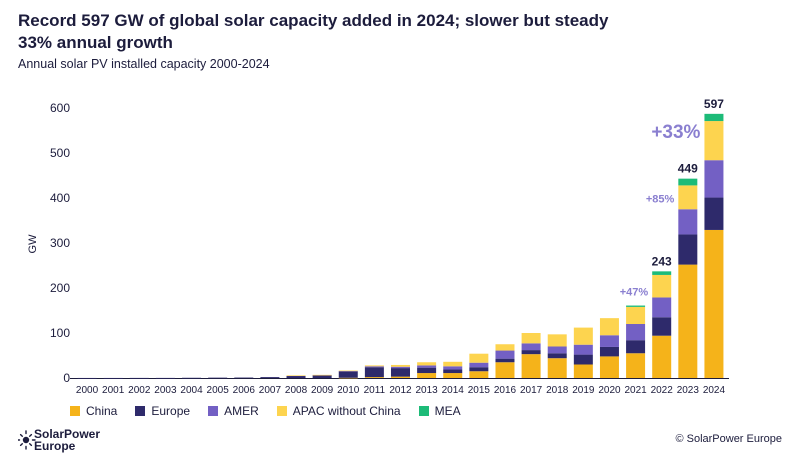 This screenshot has height=467, width=800. I want to click on legend-label: MEA, so click(447, 411).